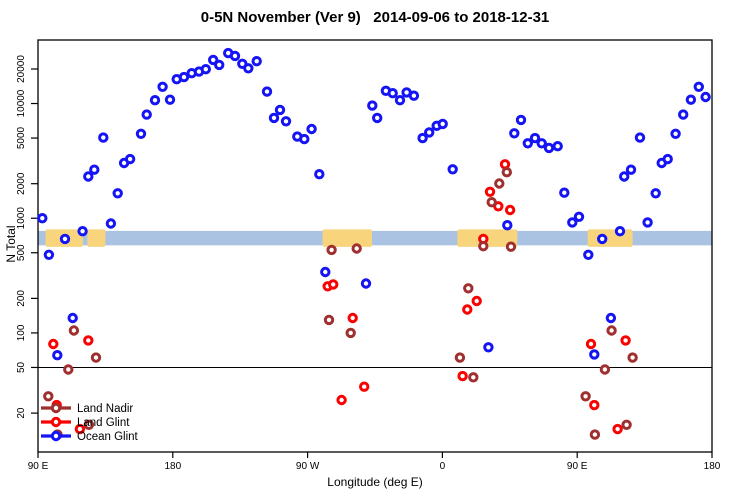 The image size is (750, 500). Describe the element at coordinates (21, 103) in the screenshot. I see `y-tick-label: 10000` at that location.